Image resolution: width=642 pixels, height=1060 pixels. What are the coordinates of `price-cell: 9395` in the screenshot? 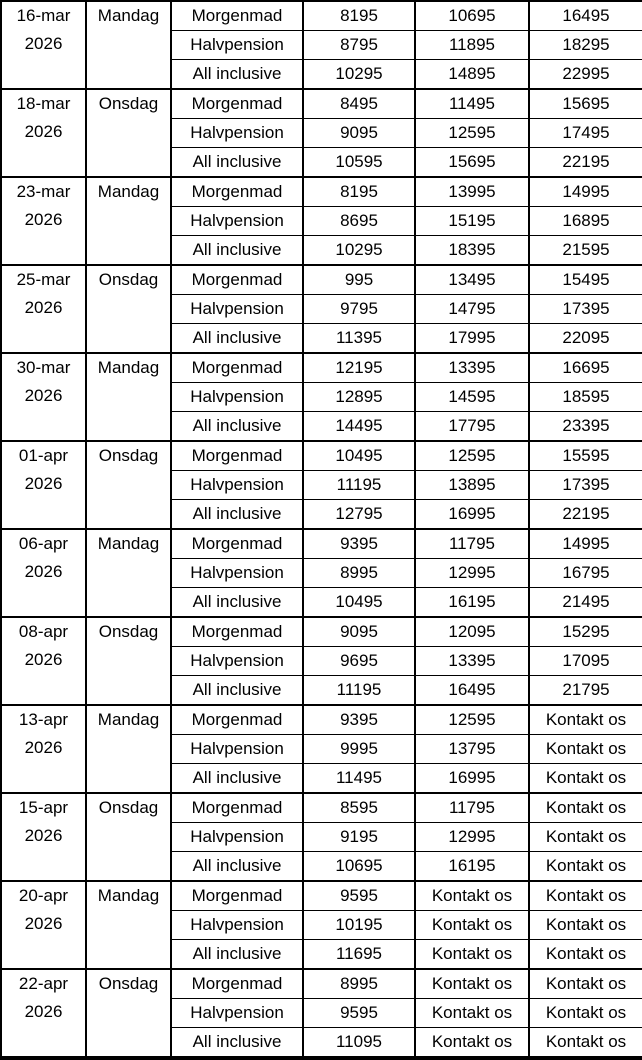 It's located at (359, 543).